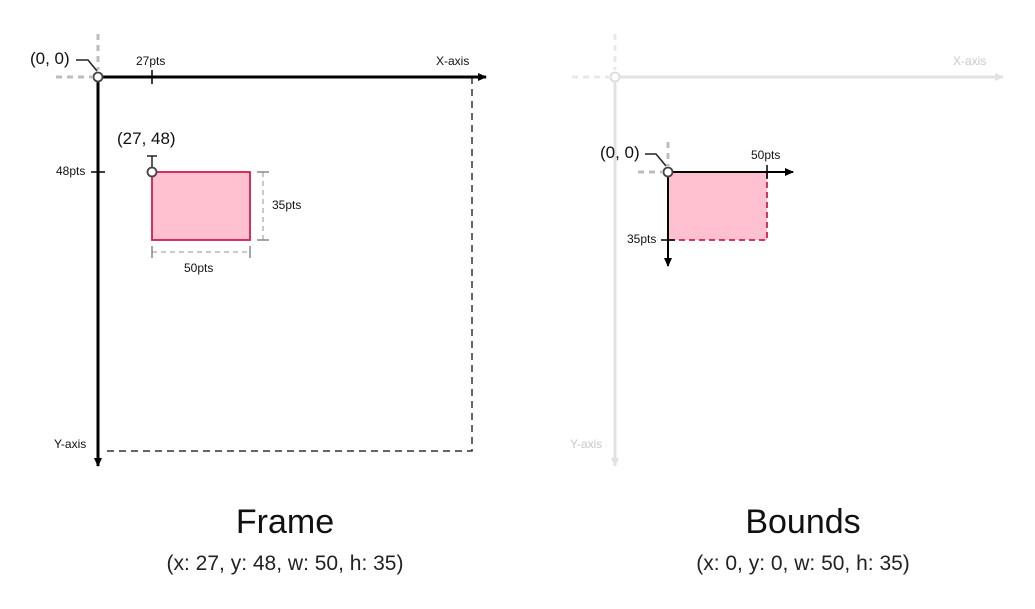 The image size is (1035, 609). I want to click on frame-origin-leader, so click(87, 65).